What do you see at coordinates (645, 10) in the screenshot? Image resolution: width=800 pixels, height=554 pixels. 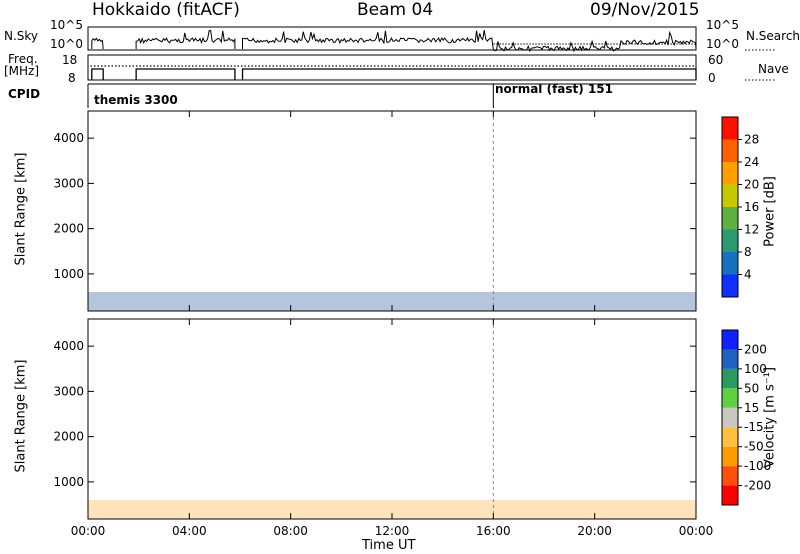 I see `date-title: 09/Nov/2015` at bounding box center [645, 10].